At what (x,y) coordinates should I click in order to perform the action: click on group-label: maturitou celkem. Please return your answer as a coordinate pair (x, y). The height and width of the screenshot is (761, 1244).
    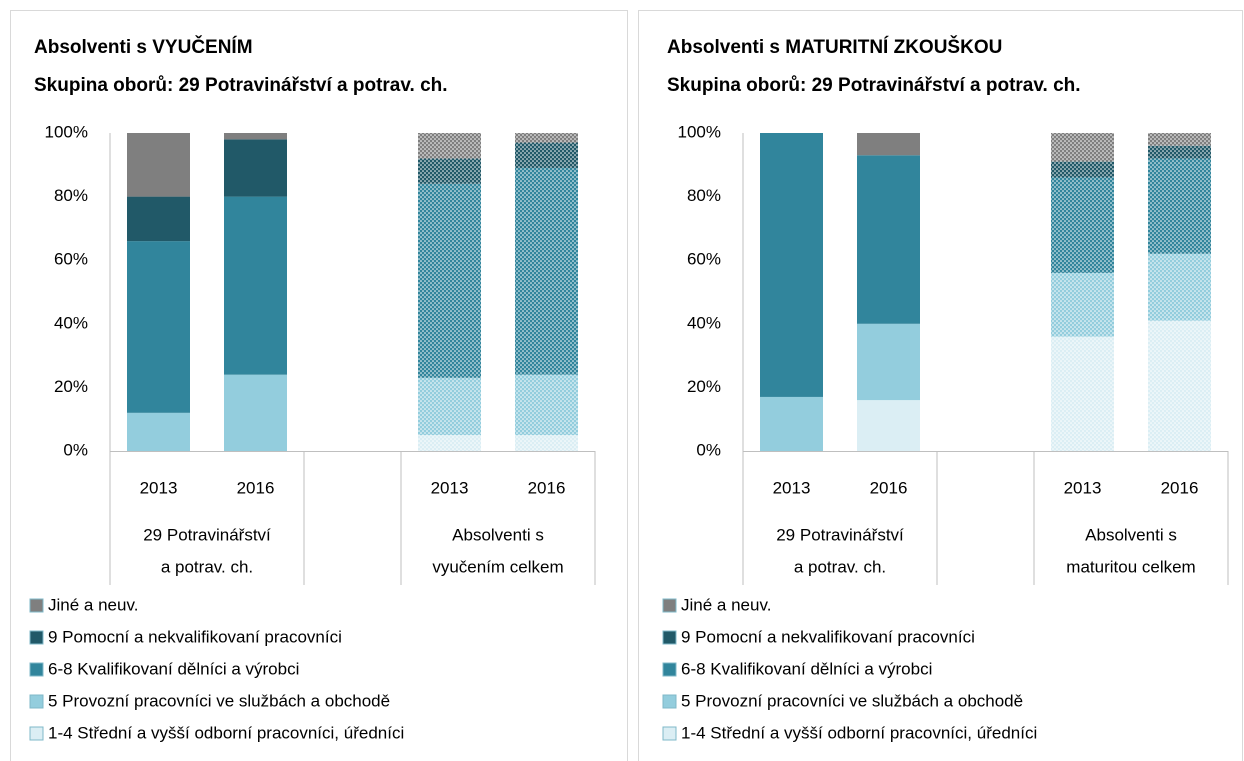
    Looking at the image, I should click on (1130, 566).